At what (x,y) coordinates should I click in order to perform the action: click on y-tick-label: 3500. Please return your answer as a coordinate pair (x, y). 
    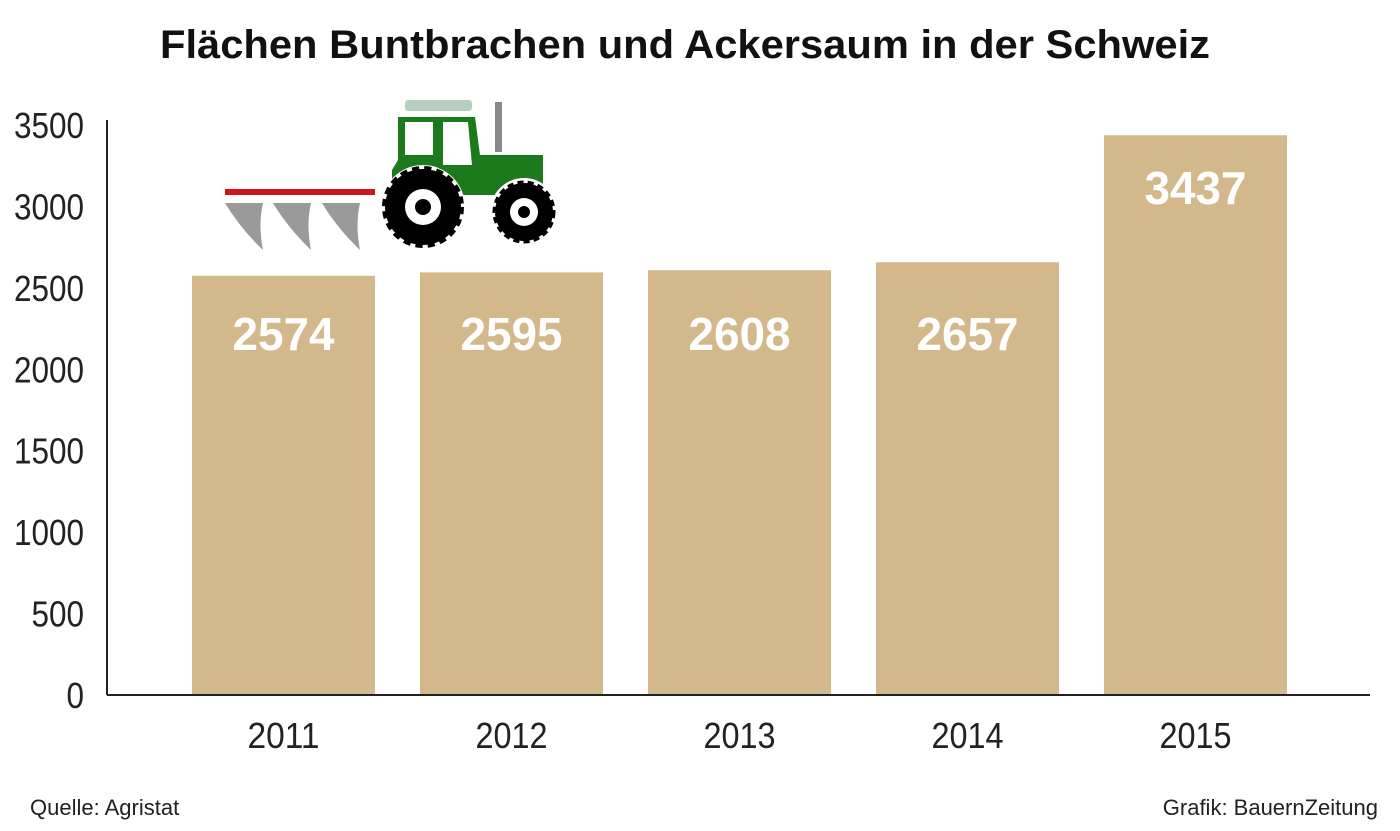
    Looking at the image, I should click on (49, 125).